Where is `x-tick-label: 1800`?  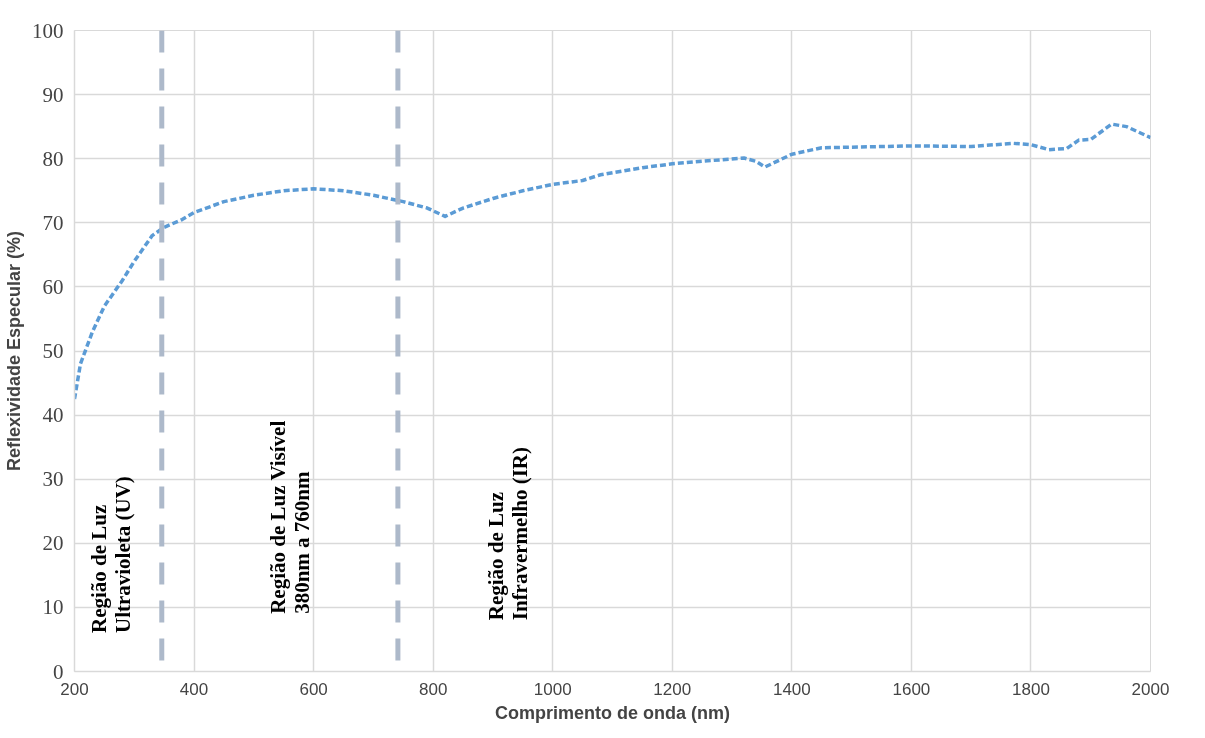 x-tick-label: 1800 is located at coordinates (1031, 689).